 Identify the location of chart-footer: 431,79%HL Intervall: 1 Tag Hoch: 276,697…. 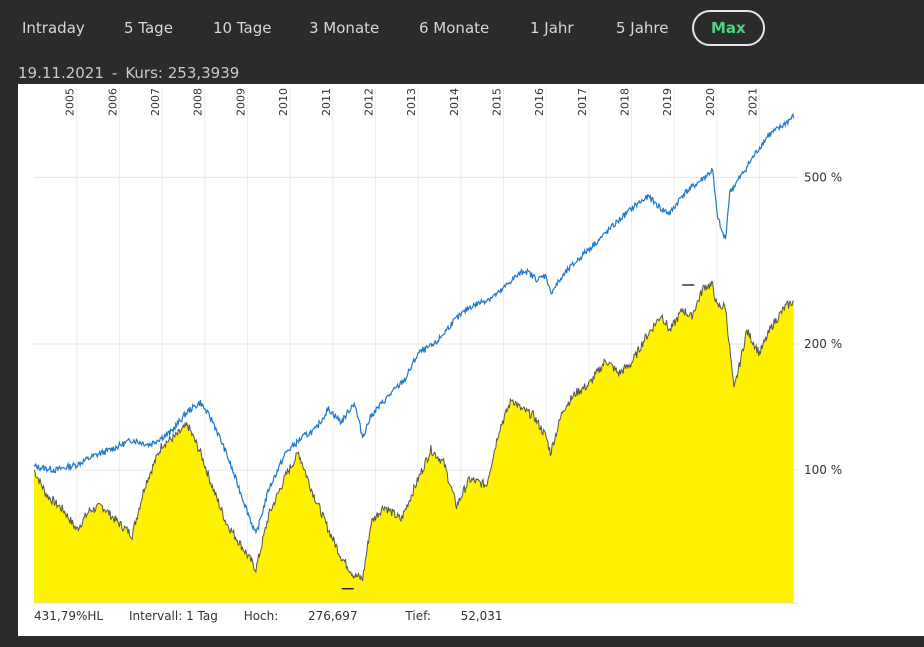
(290, 616).